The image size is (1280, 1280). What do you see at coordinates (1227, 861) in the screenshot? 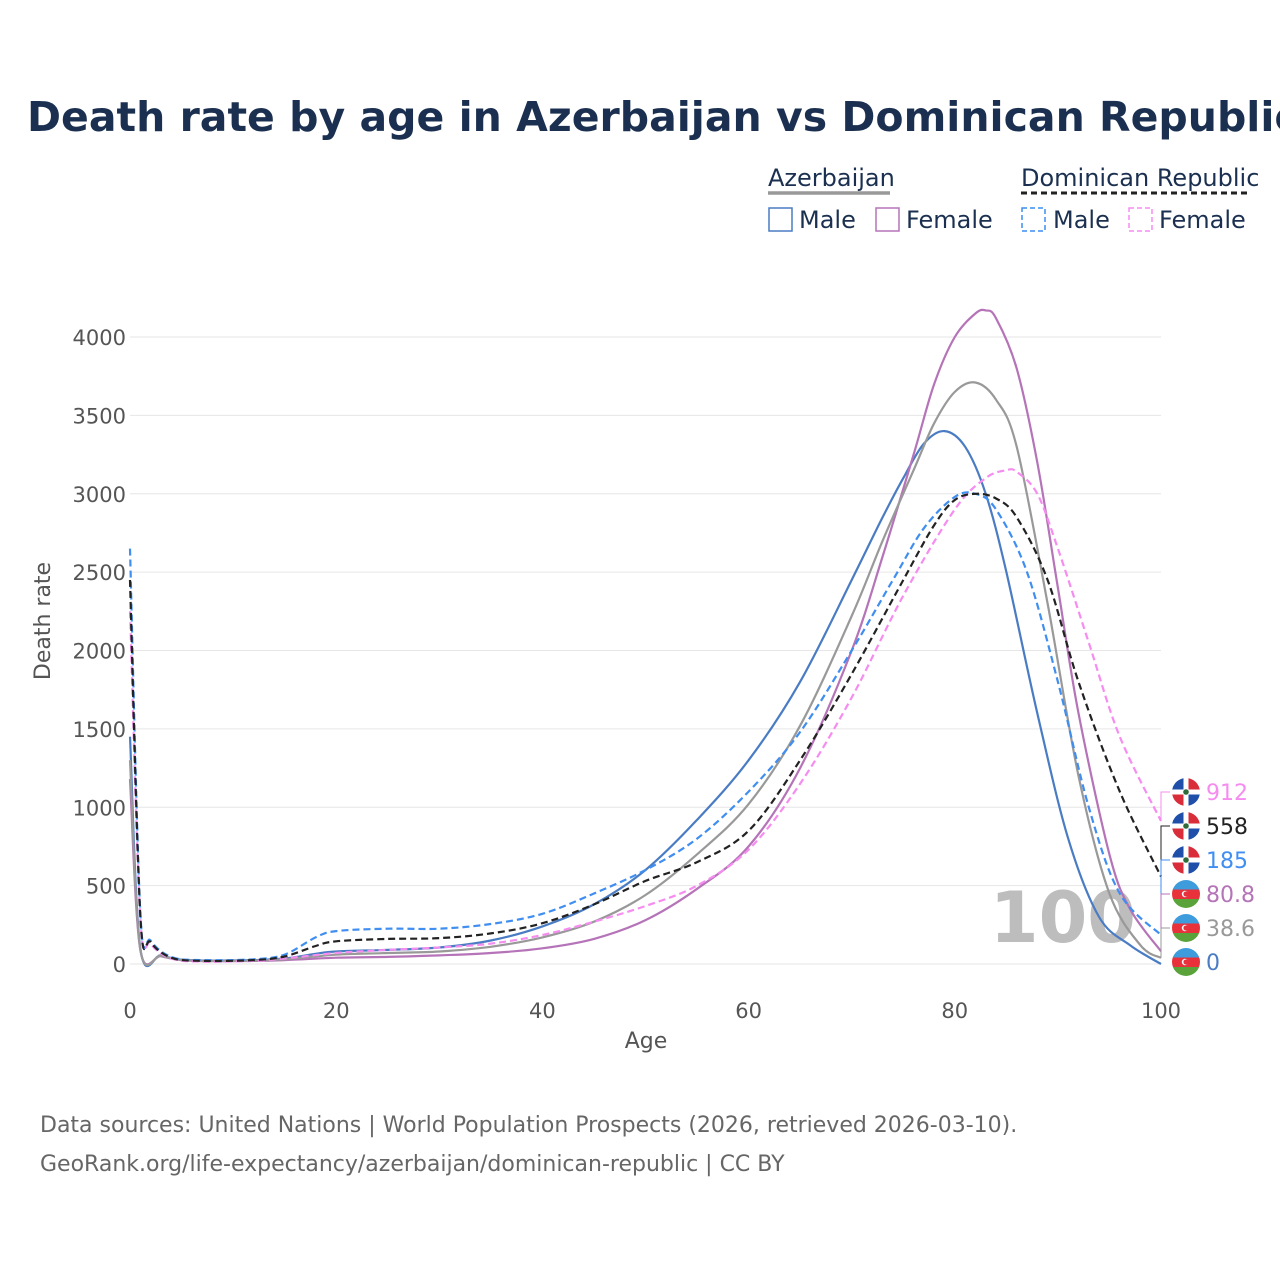
I see `end-label-value: 185` at bounding box center [1227, 861].